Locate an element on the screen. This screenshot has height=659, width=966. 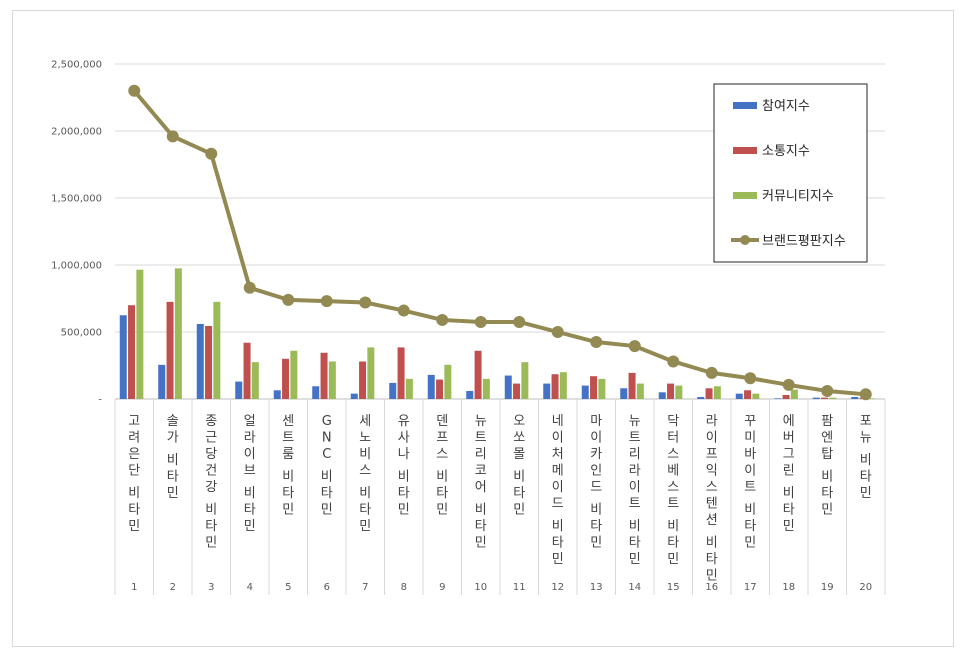
rank-label: 15 is located at coordinates (673, 587).